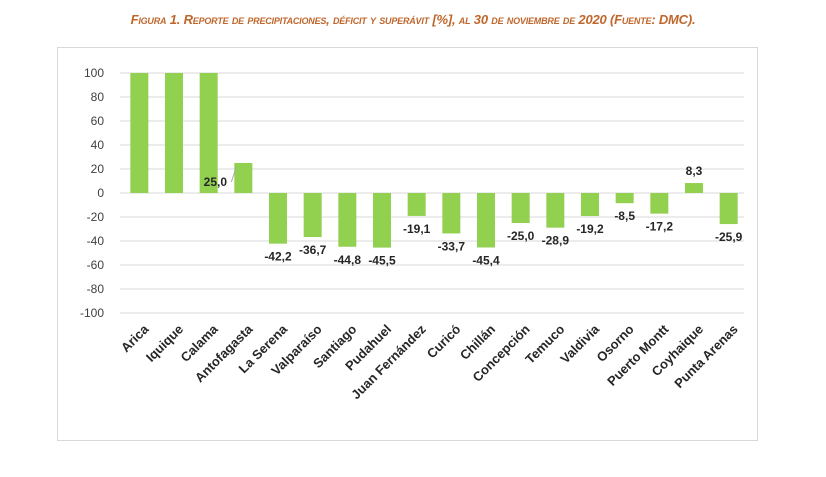 This screenshot has width=826, height=477. What do you see at coordinates (521, 236) in the screenshot?
I see `data-label: -25,0` at bounding box center [521, 236].